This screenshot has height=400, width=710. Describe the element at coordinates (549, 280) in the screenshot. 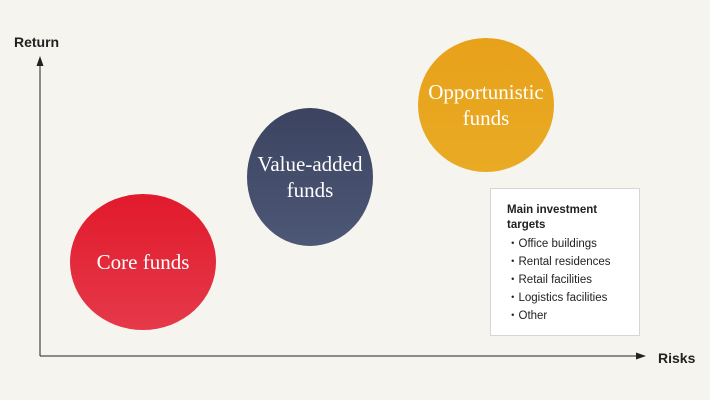

I see `investment-target-item: ・Retail facilities` at that location.